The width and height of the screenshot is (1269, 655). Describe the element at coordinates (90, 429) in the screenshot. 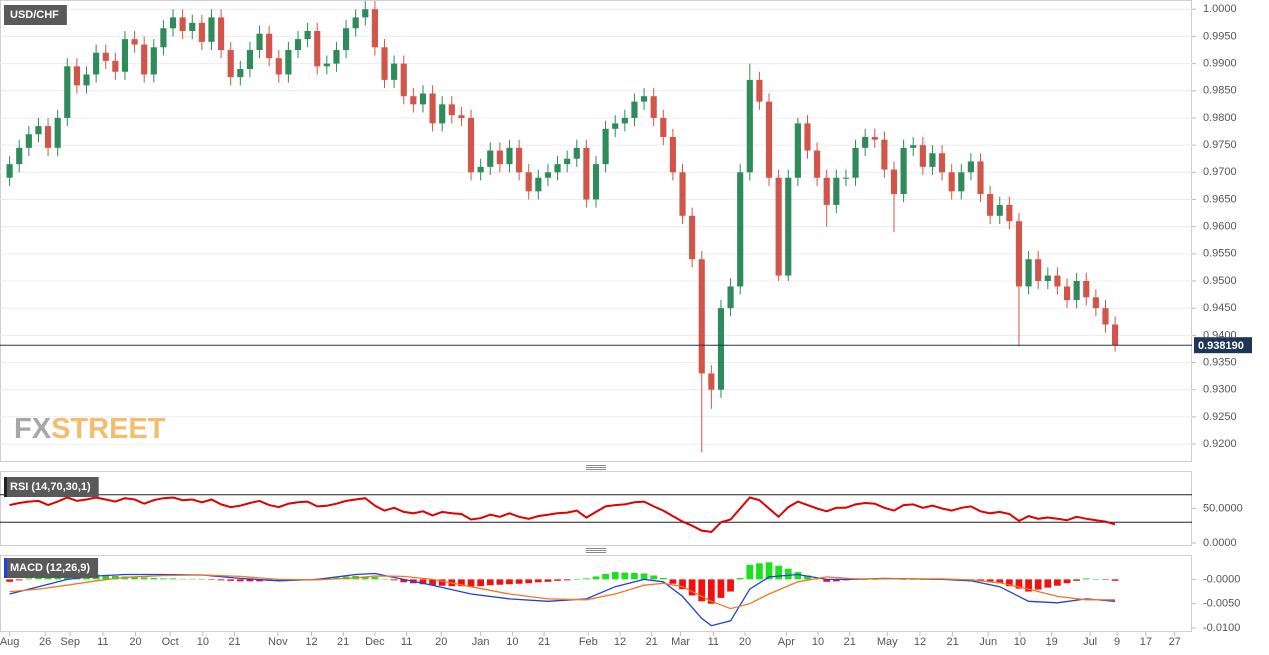

I see `watermark: FXSTREET` at that location.